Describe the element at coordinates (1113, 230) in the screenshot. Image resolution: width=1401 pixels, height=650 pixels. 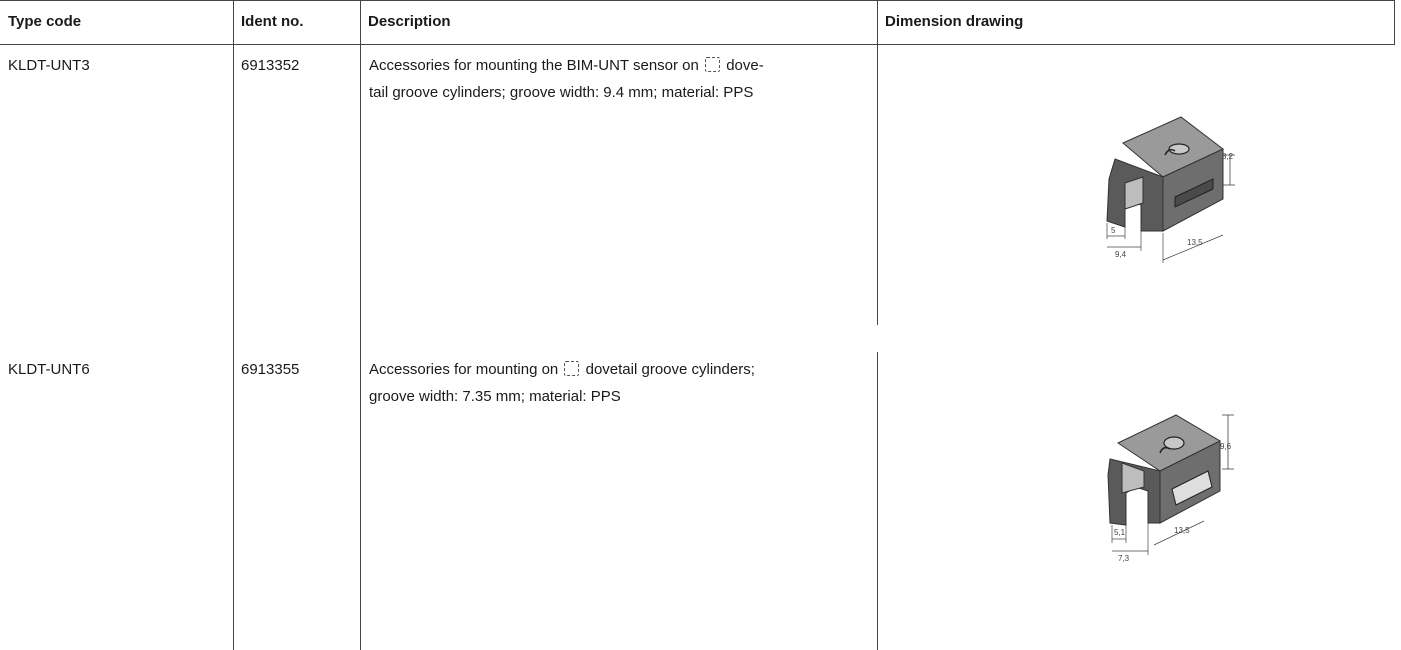
I see `dimension-label: 5` at that location.